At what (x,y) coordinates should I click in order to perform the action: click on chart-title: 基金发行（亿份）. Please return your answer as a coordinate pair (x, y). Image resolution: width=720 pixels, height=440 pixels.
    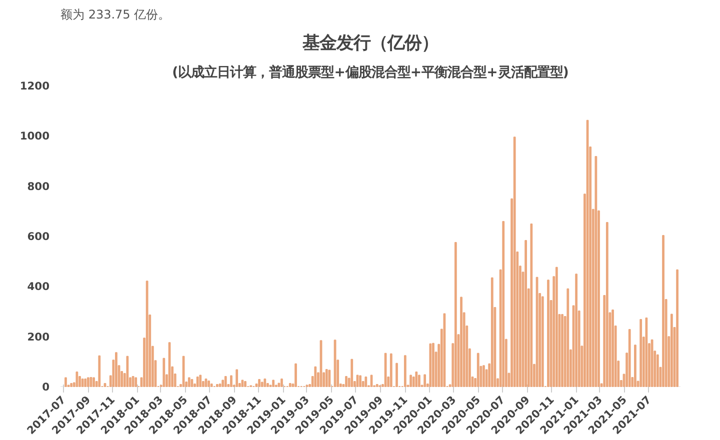
    Looking at the image, I should click on (370, 44).